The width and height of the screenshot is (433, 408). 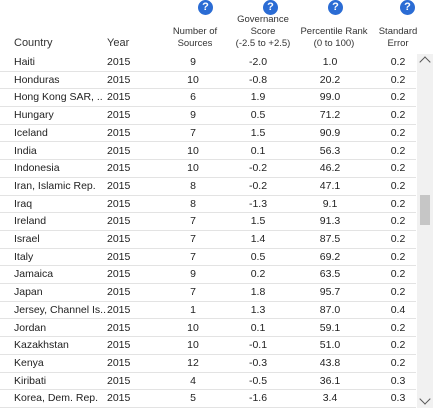 What do you see at coordinates (425, 210) in the screenshot?
I see `scrollbar-thumb` at bounding box center [425, 210].